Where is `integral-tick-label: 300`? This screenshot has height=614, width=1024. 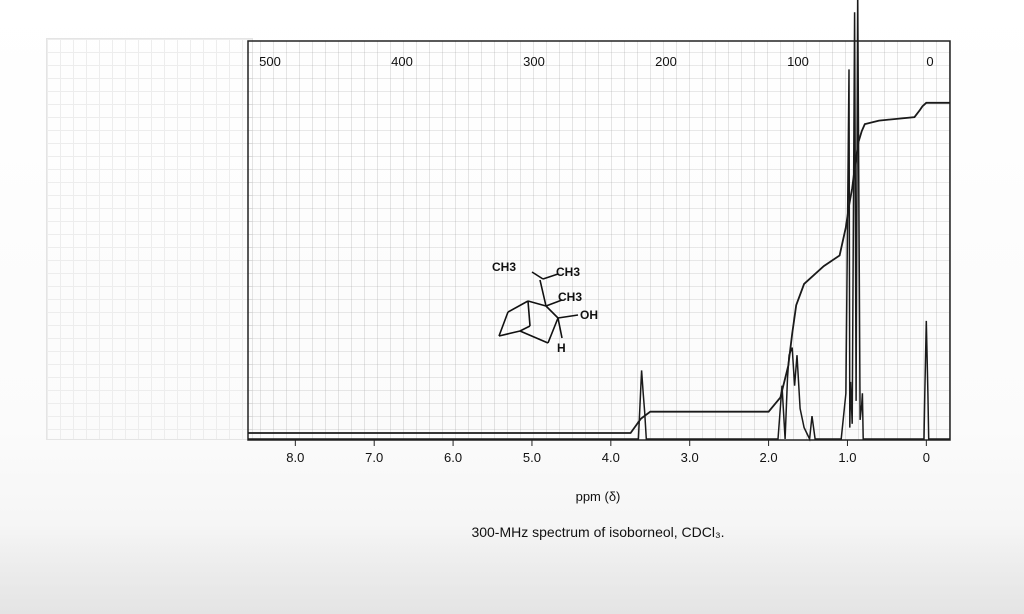 integral-tick-label: 300 is located at coordinates (534, 61).